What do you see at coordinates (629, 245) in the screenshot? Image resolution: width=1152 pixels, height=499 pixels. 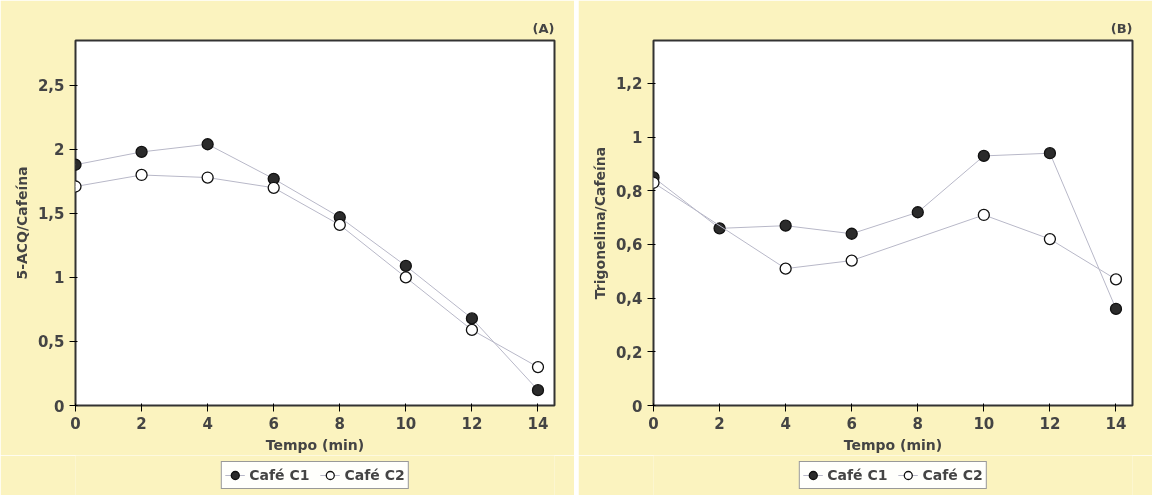 I see `y-tick-label: 0,6` at bounding box center [629, 245].